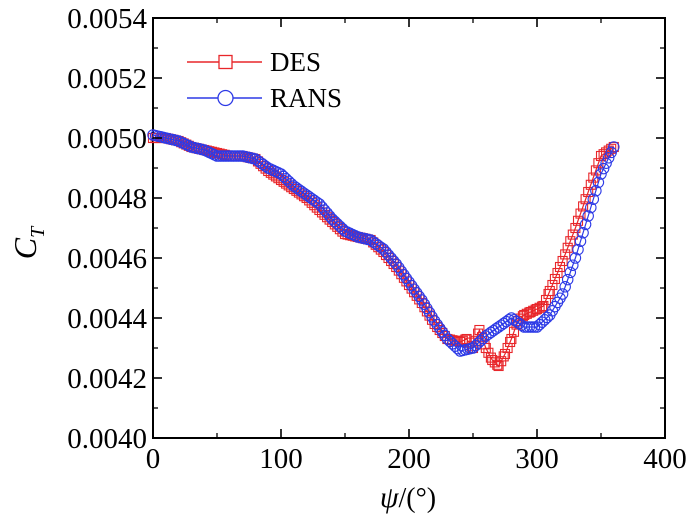  What do you see at coordinates (107, 319) in the screenshot?
I see `y-tick-label: 0.0044` at bounding box center [107, 319].